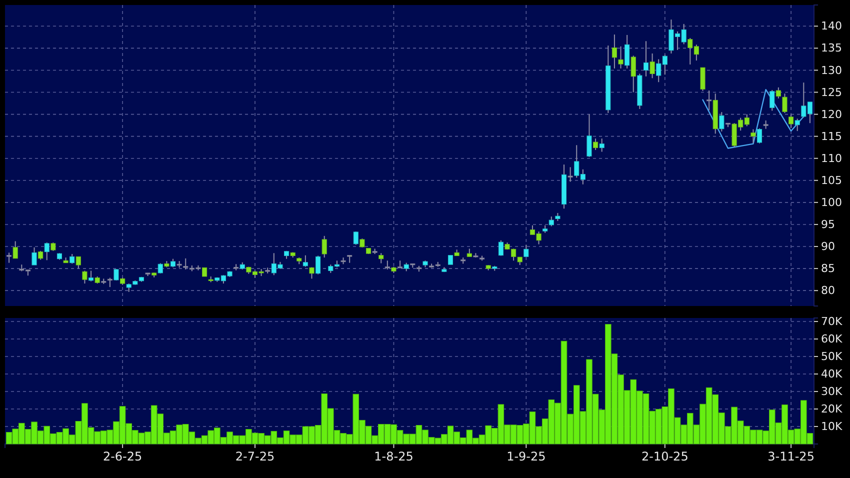 This screenshot has width=850, height=478. What do you see at coordinates (831, 48) in the screenshot?
I see `y-tick-label: 135` at bounding box center [831, 48].